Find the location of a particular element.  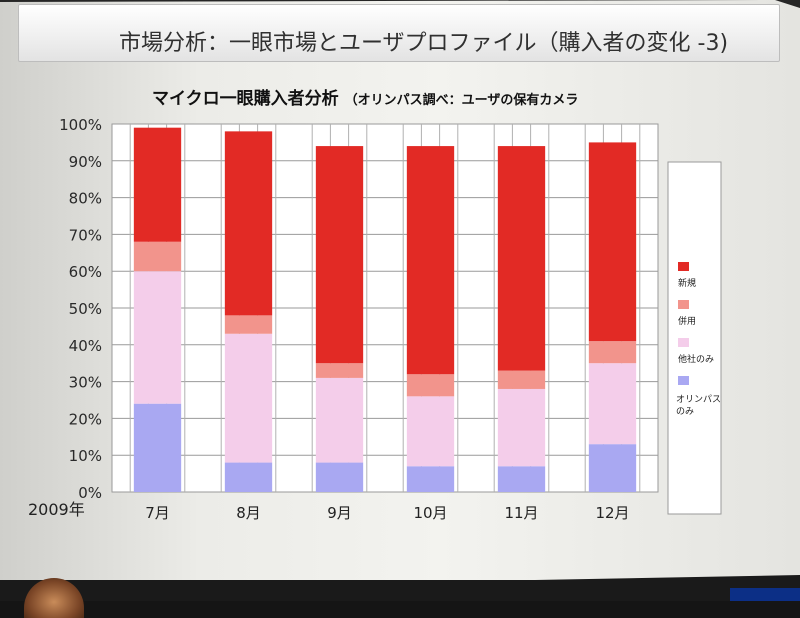

y-tick-label: 20% is located at coordinates (85, 419).